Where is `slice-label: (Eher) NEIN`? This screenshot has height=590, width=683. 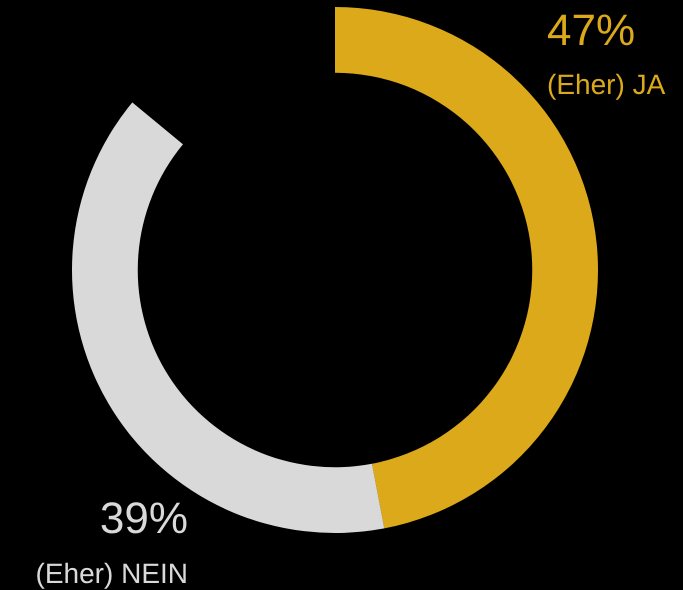
slice-label: (Eher) NEIN is located at coordinates (112, 573).